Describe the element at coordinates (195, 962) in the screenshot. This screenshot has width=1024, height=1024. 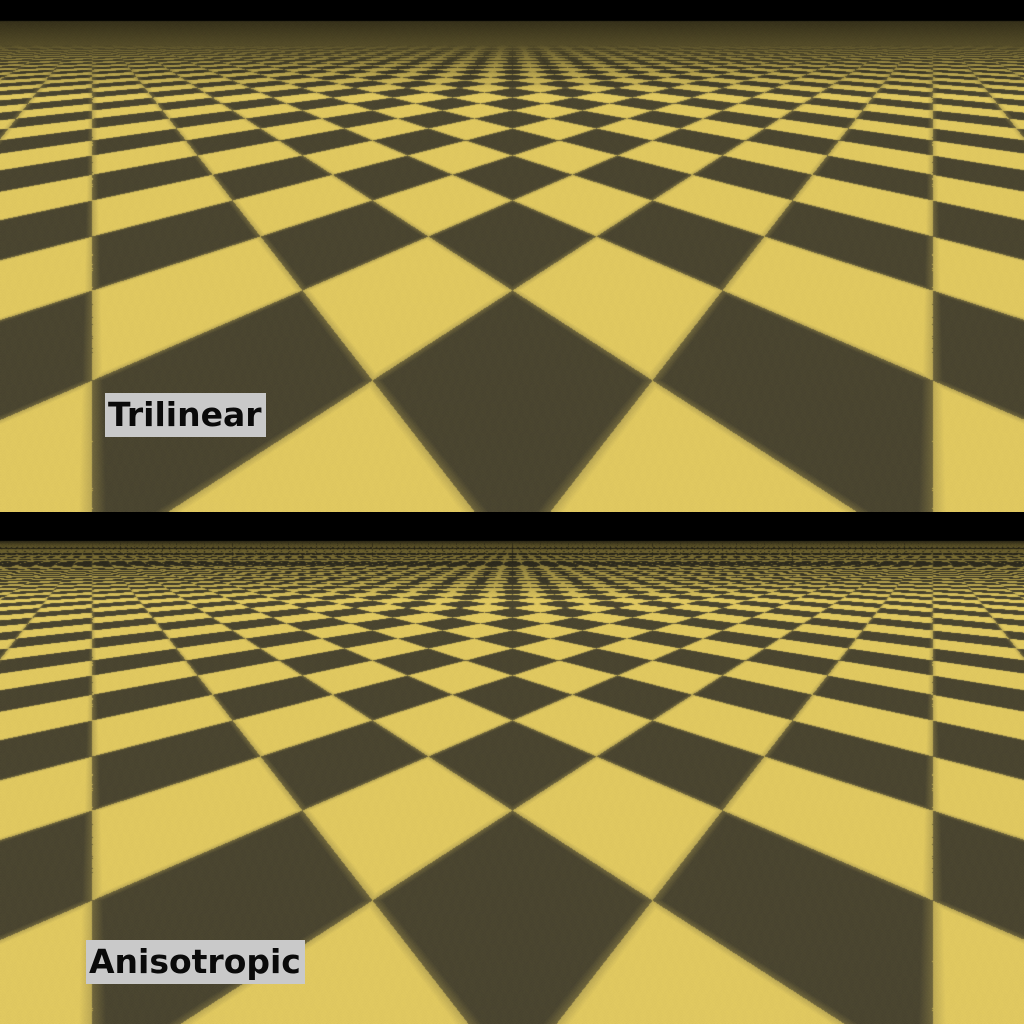
I see `anisotropic-label: Anisotropic` at that location.